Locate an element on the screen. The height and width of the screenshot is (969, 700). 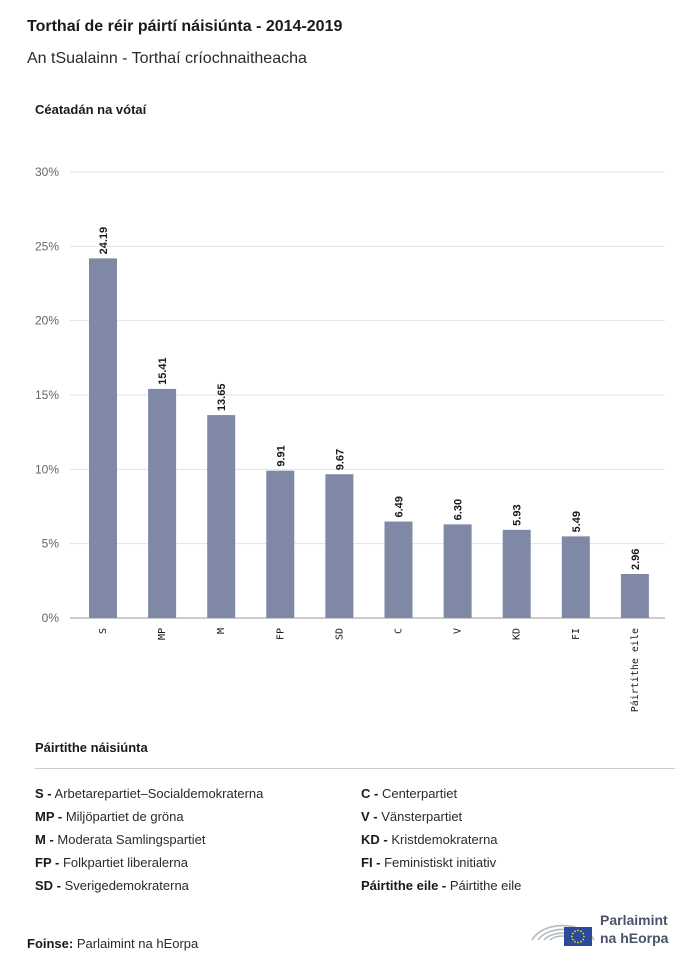
bar-value-label: 5.93 is located at coordinates (518, 514).